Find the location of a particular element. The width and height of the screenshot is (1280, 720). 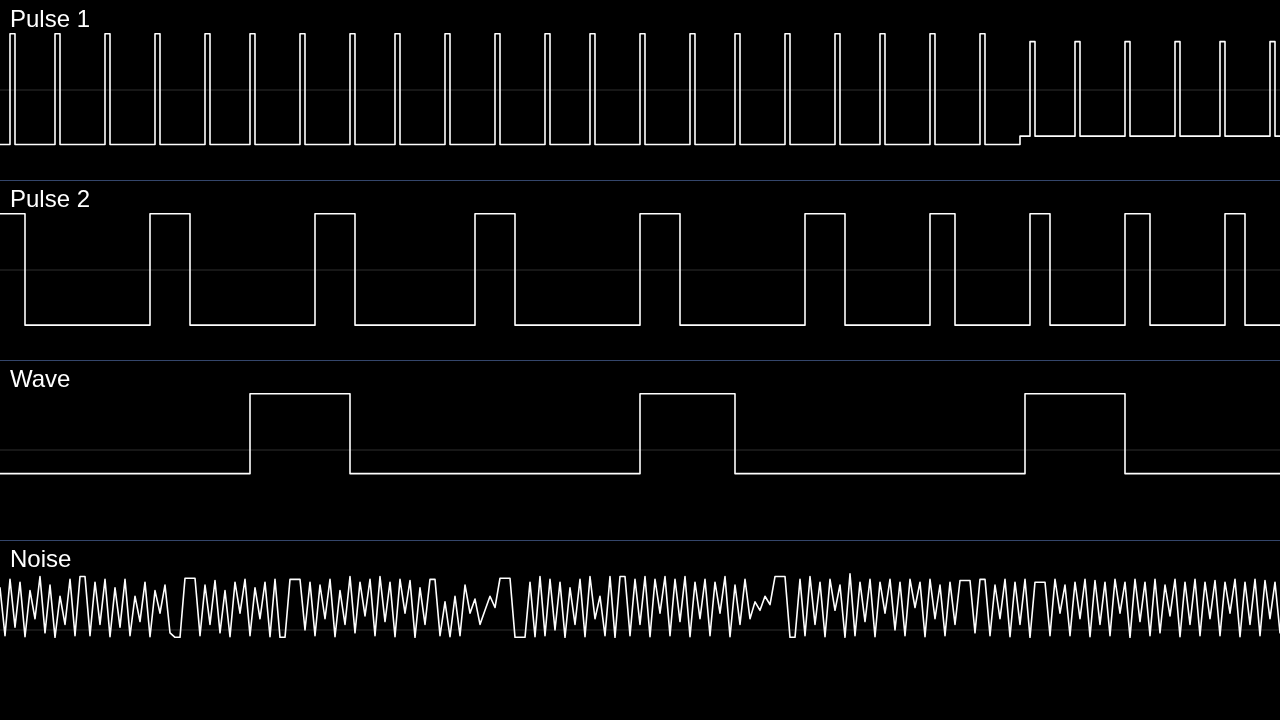

chart-title: Pulse 1 is located at coordinates (50, 18).